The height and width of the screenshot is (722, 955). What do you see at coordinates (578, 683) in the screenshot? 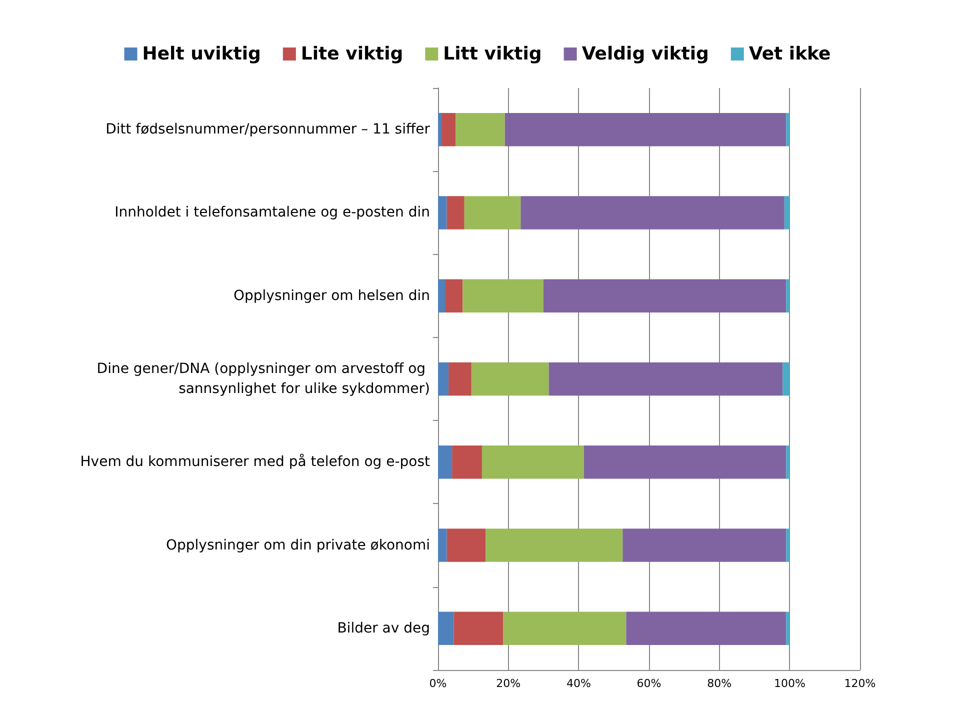
I see `x-tick-label: 40%` at bounding box center [578, 683].